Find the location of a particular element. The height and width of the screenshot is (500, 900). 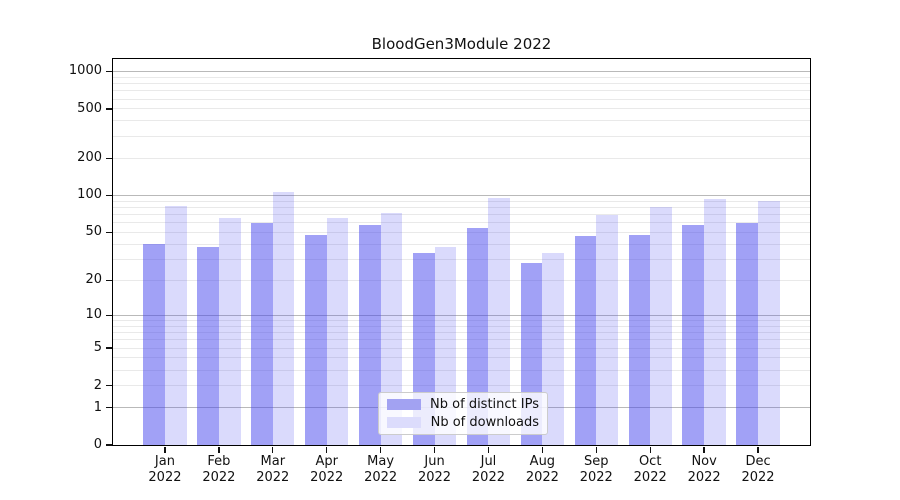

y-tick-label-1: 1 is located at coordinates (97, 407).